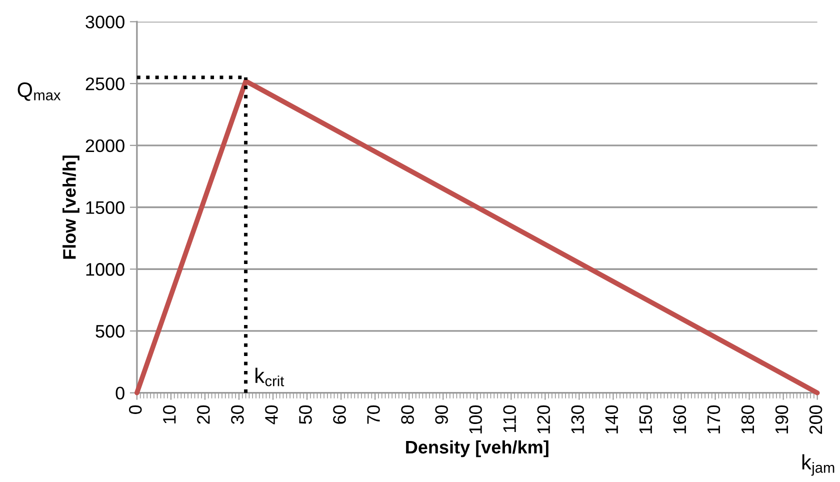 The image size is (840, 482). What do you see at coordinates (407, 414) in the screenshot?
I see `x-tick-label: 80` at bounding box center [407, 414].